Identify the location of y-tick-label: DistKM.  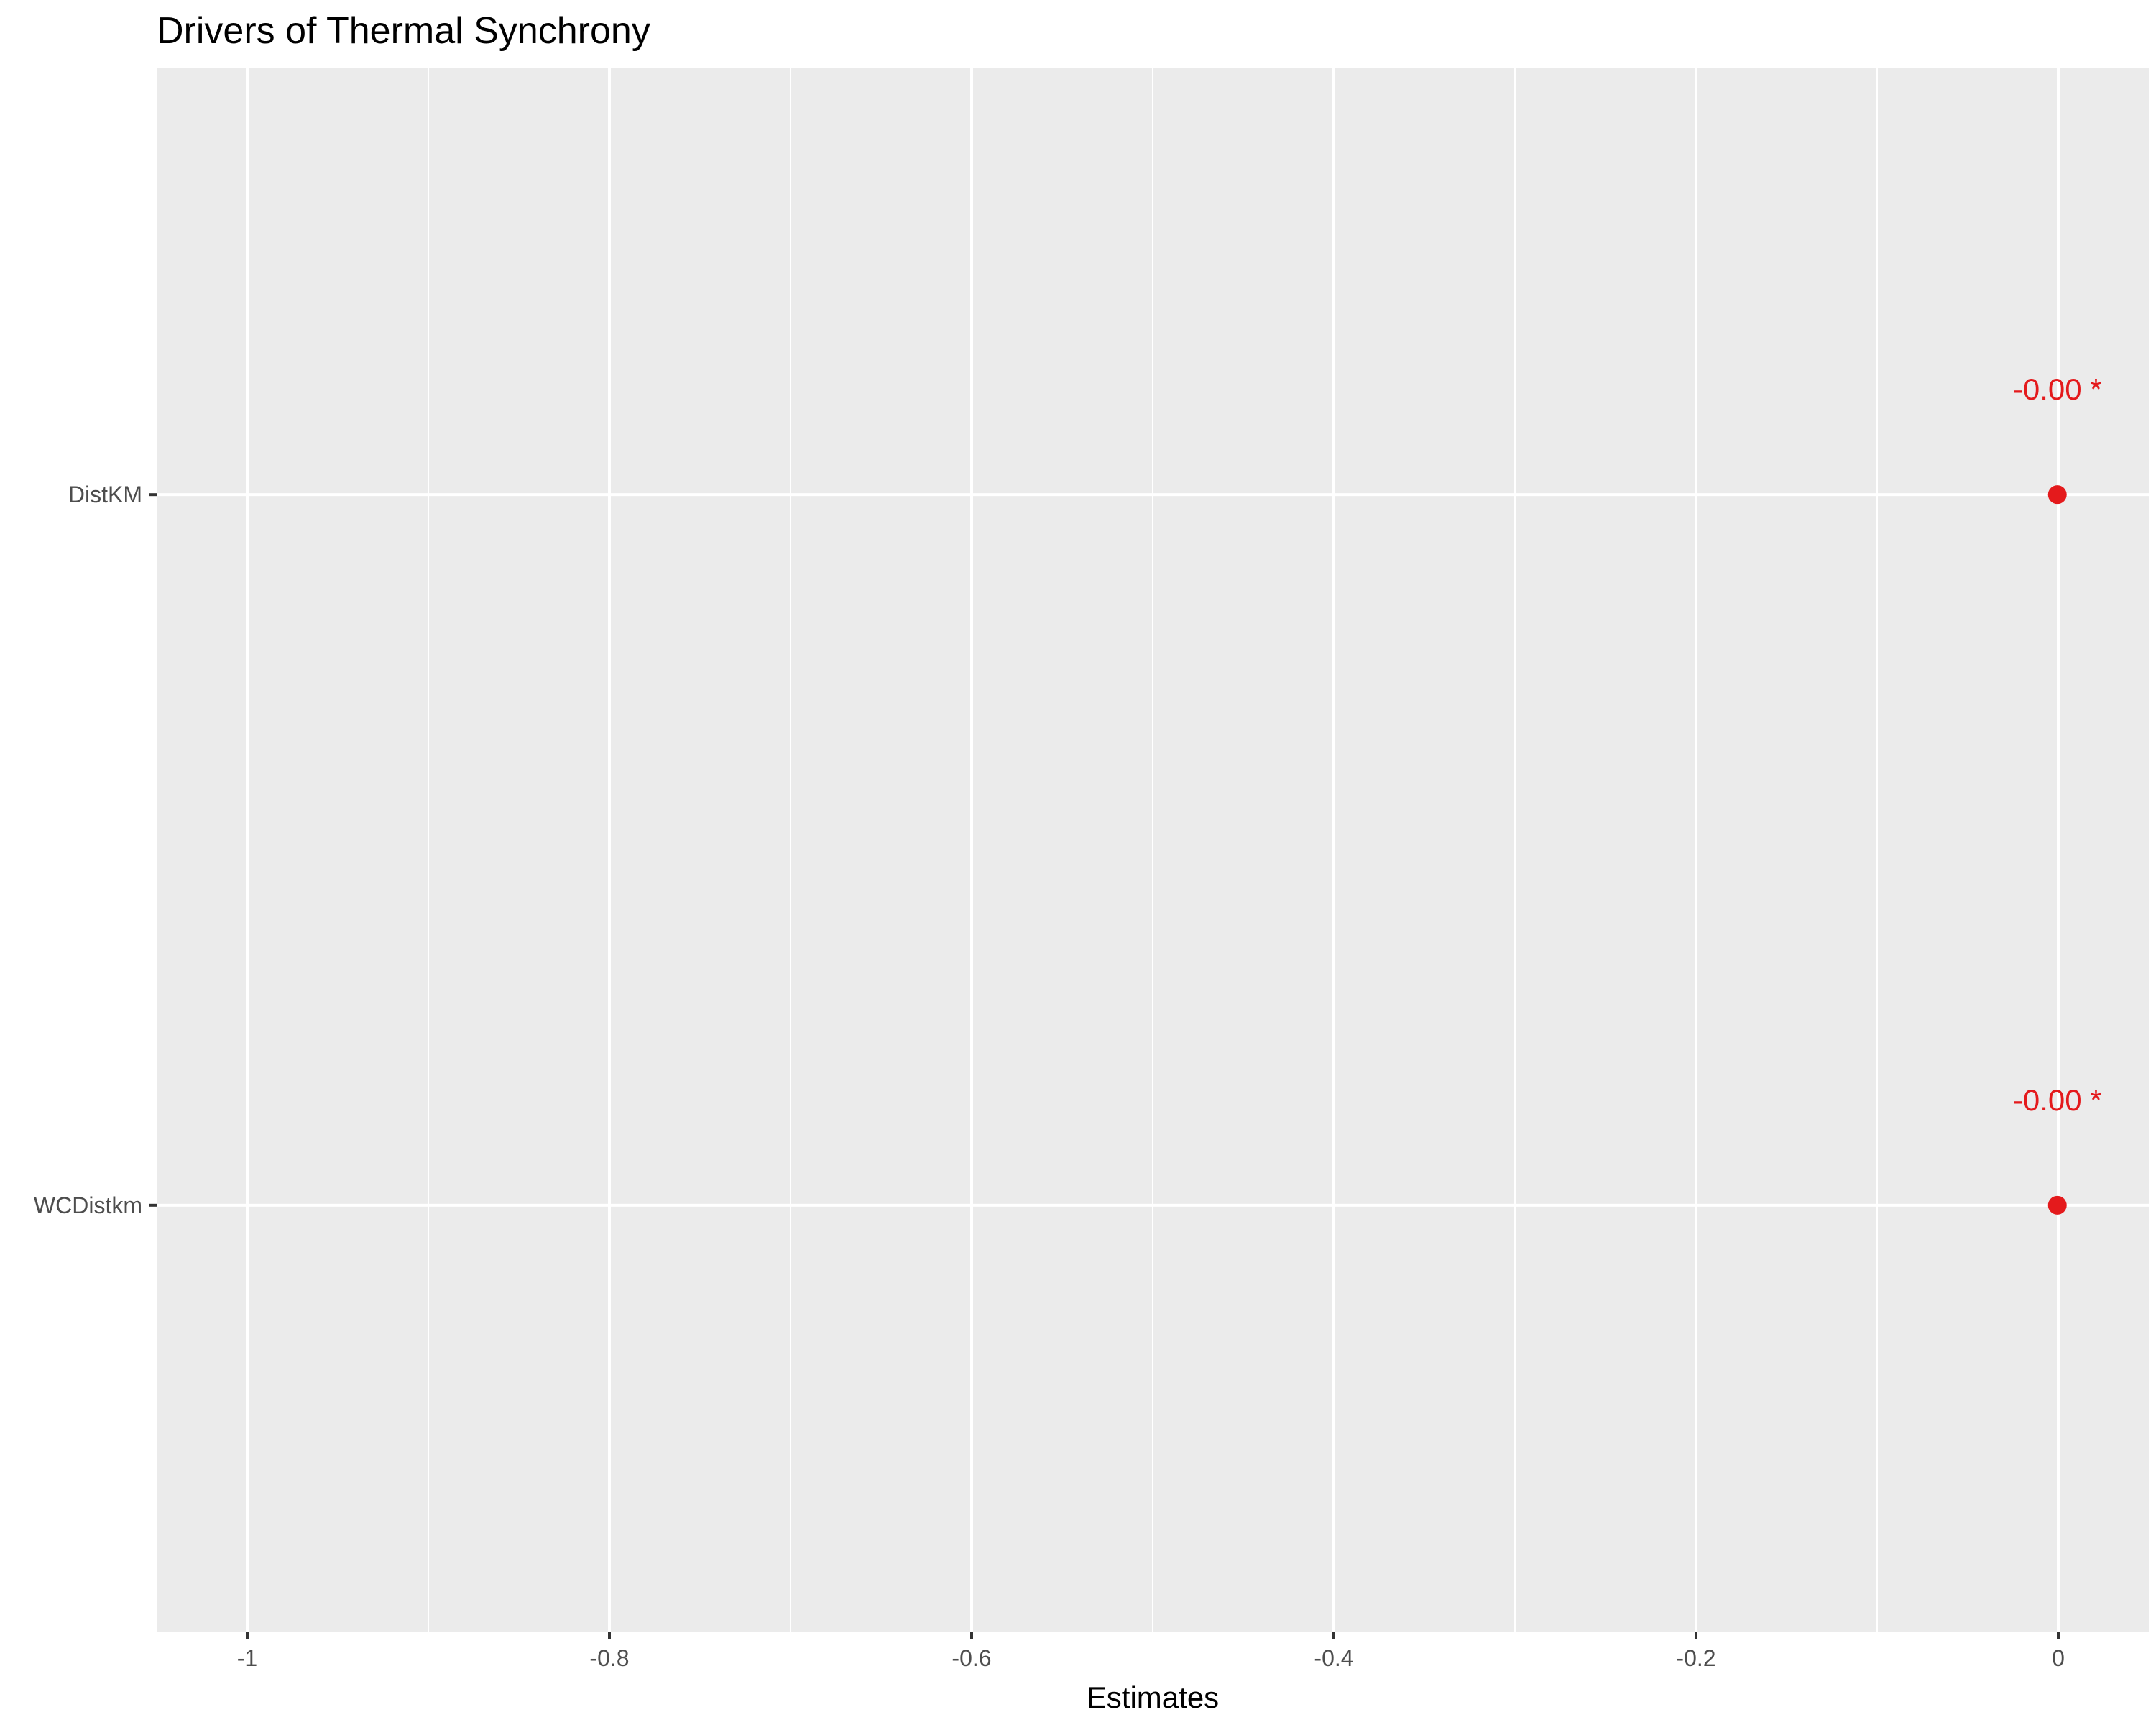
(105, 494).